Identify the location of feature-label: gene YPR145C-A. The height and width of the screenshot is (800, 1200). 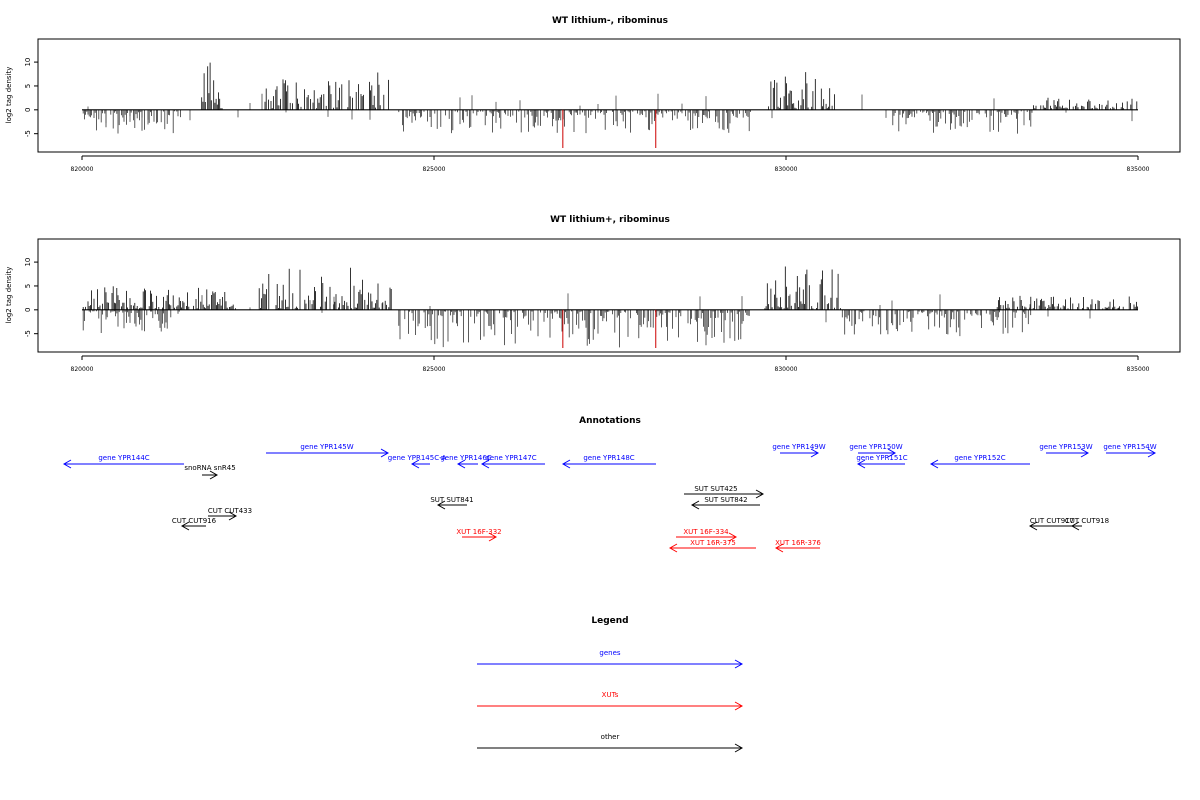
(417, 458).